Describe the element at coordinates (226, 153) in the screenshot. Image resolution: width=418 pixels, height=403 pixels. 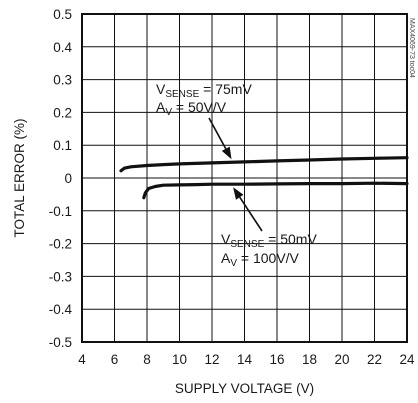
I see `annotation-upper-arrowhead` at that location.